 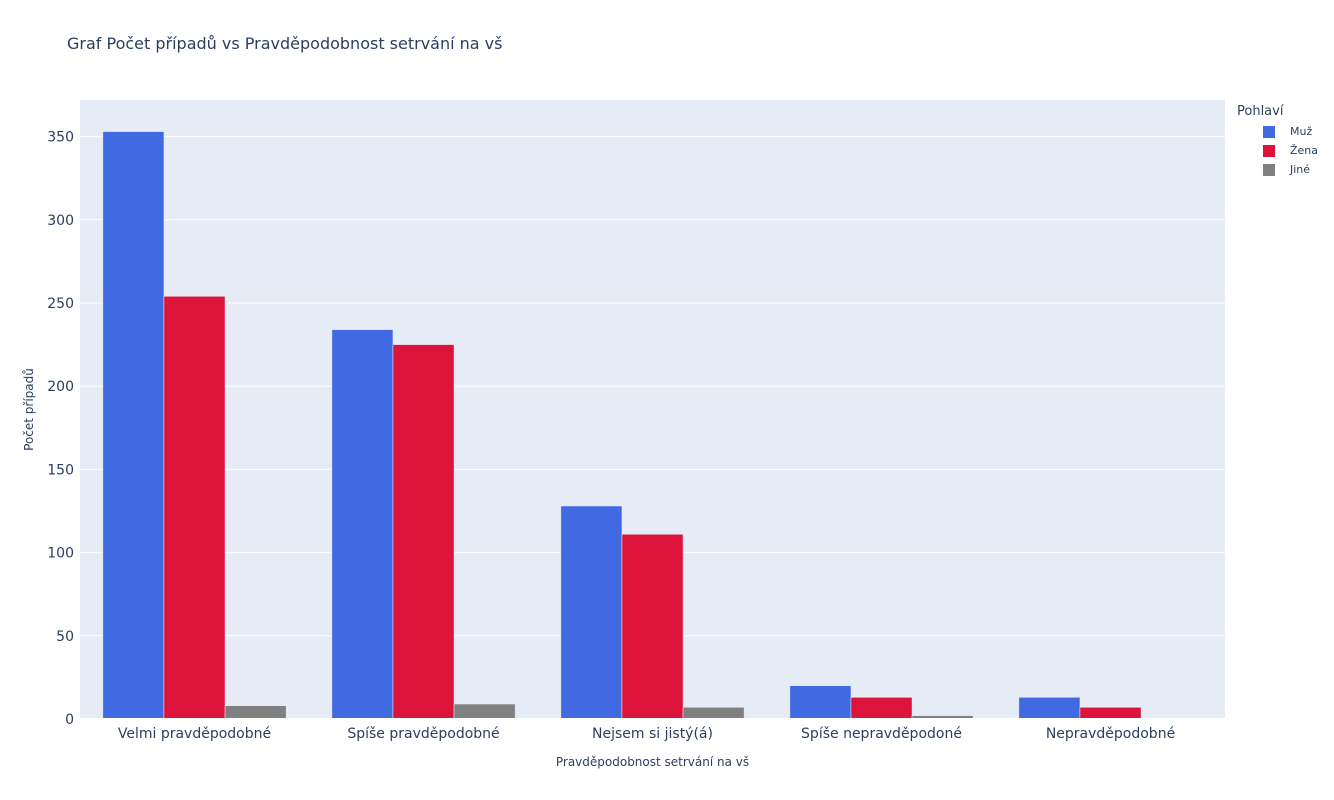 I want to click on y-tick-label: 250, so click(x=60, y=304).